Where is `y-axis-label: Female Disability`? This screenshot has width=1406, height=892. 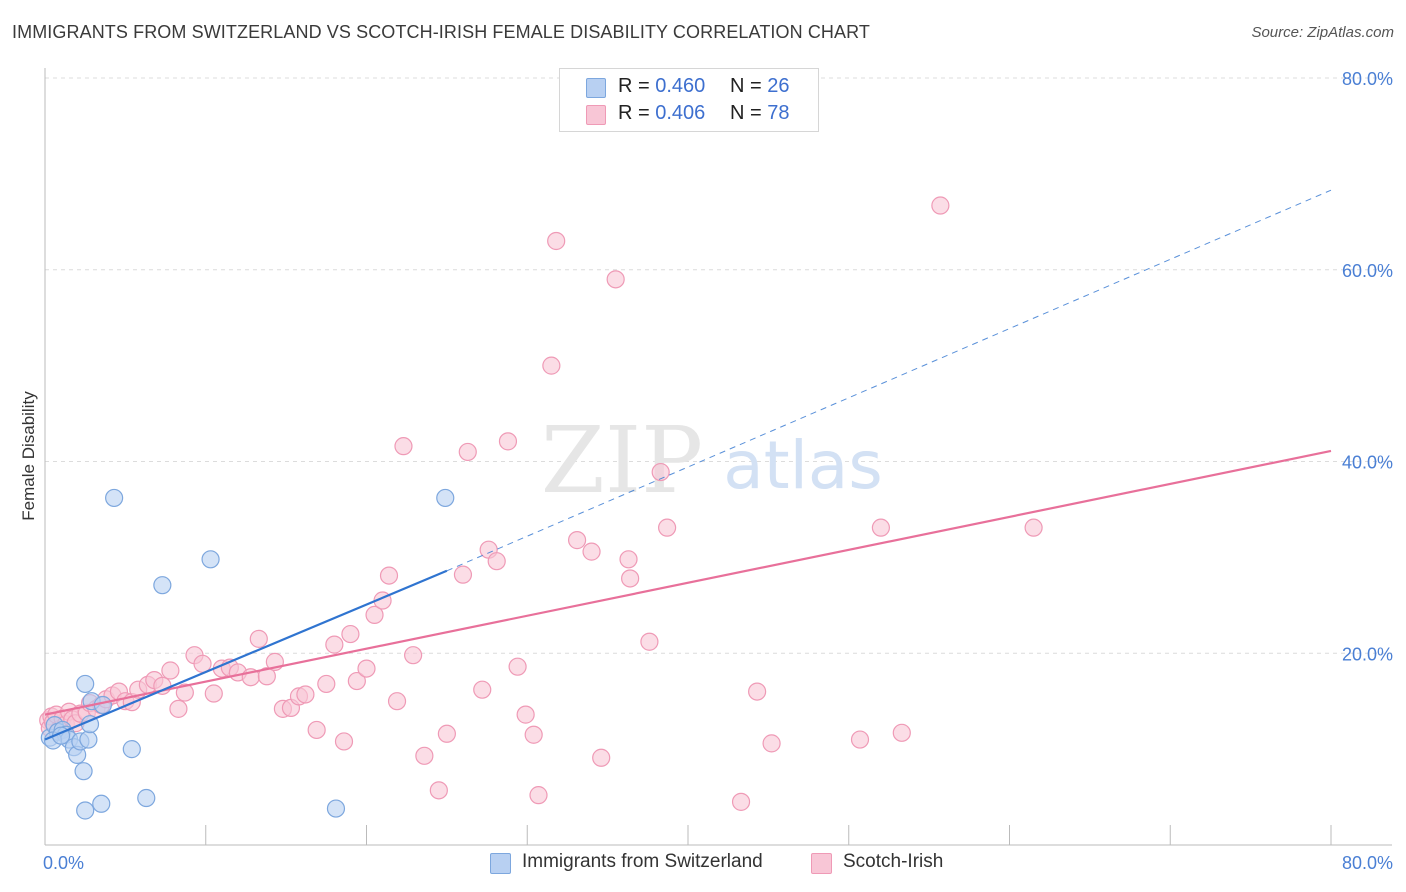
y-axis-label: Female Disability is located at coordinates (28, 456).